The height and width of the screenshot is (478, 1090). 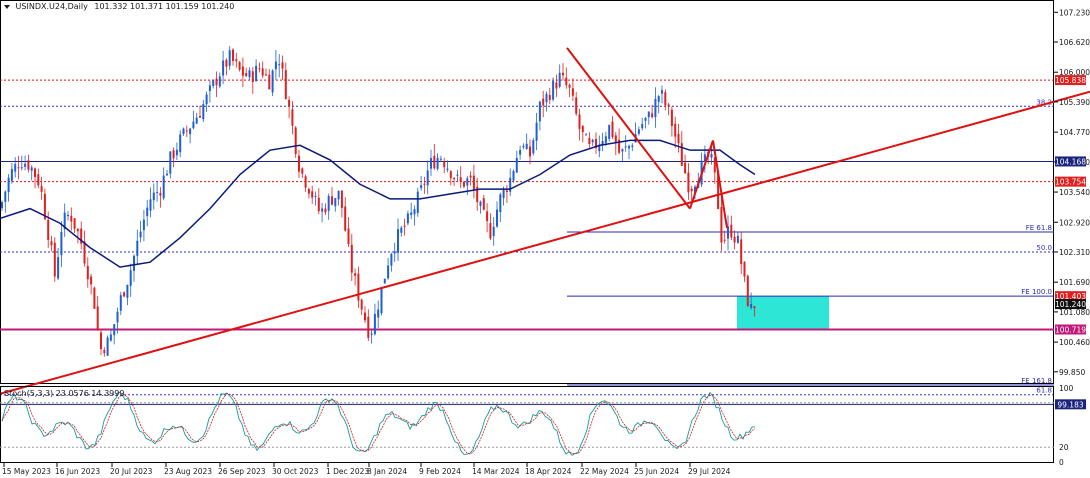 I want to click on chevron-down-icon, so click(x=7, y=6).